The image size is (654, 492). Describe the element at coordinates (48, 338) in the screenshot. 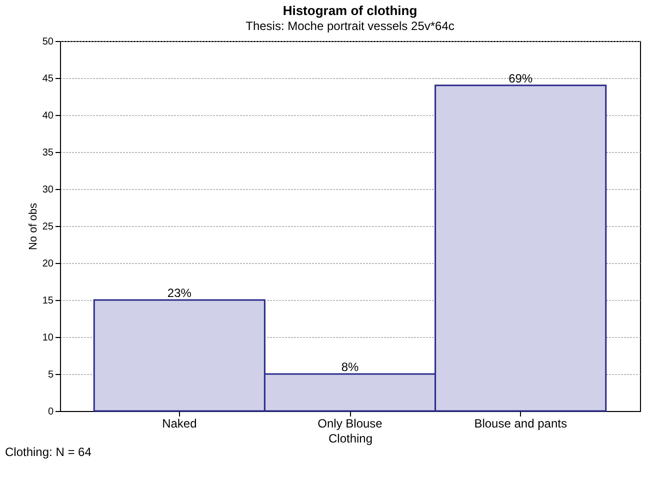

I see `y-tick-label: 10` at that location.